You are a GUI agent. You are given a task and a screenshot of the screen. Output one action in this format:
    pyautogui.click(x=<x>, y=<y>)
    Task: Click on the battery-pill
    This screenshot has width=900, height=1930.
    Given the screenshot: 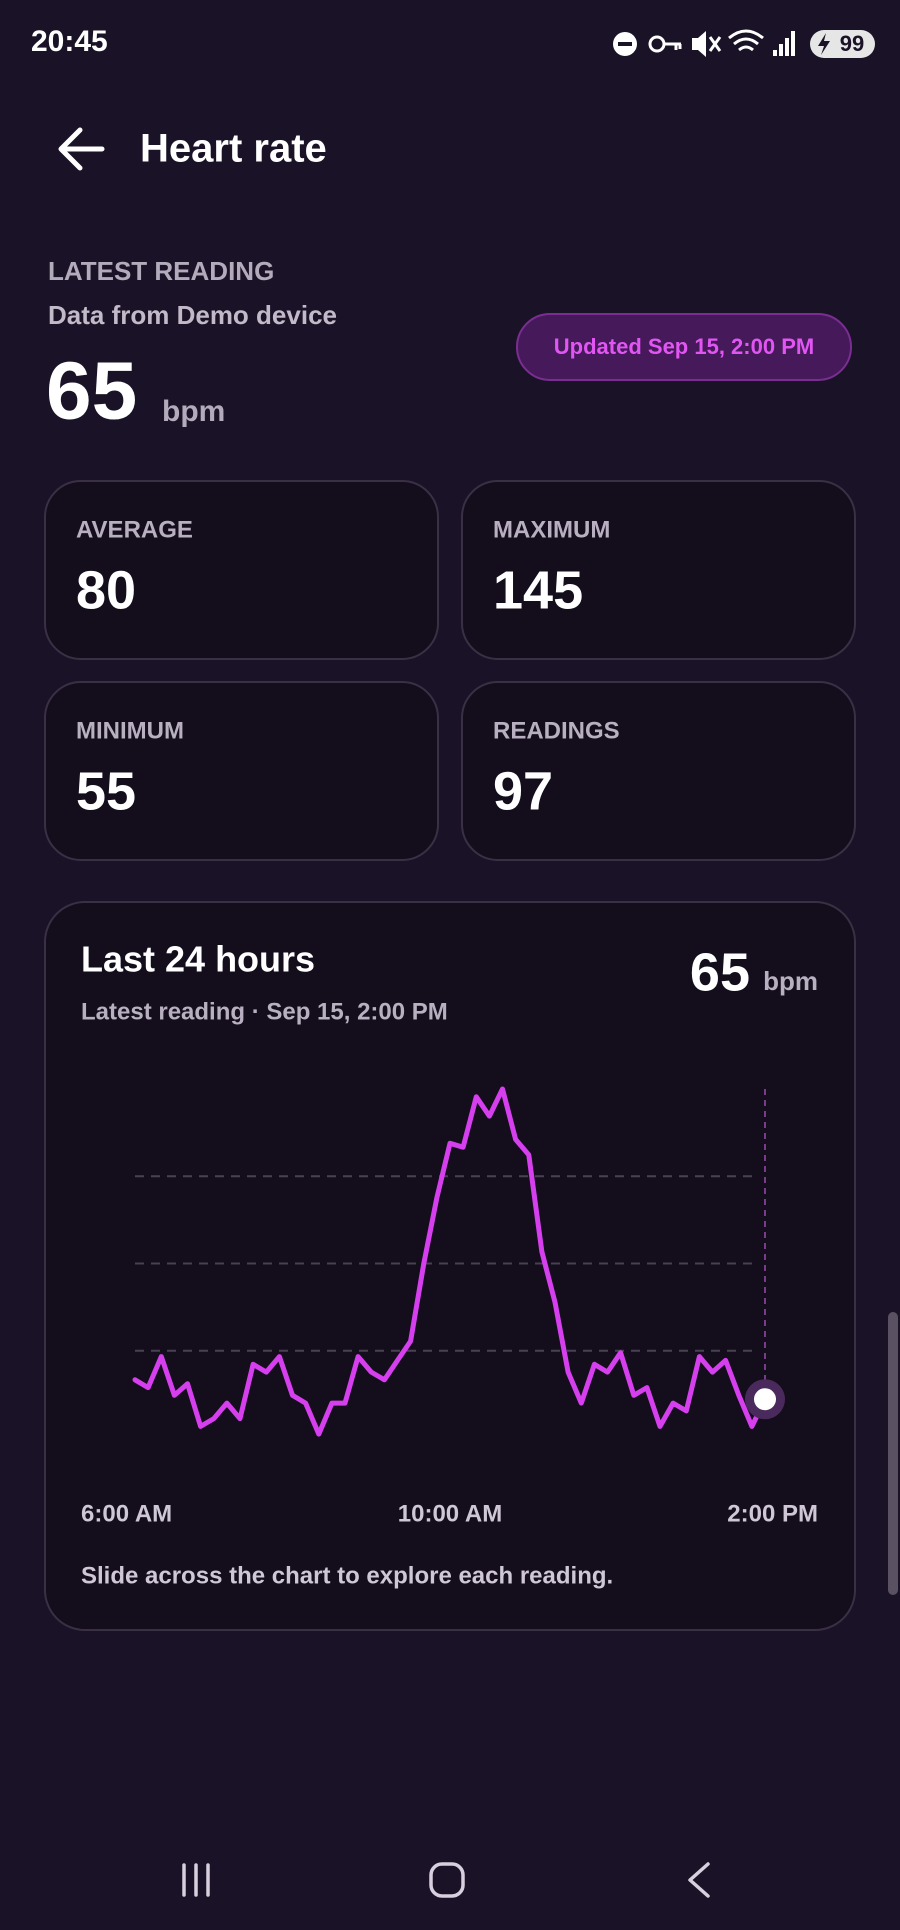 What is the action you would take?
    pyautogui.click(x=842, y=44)
    